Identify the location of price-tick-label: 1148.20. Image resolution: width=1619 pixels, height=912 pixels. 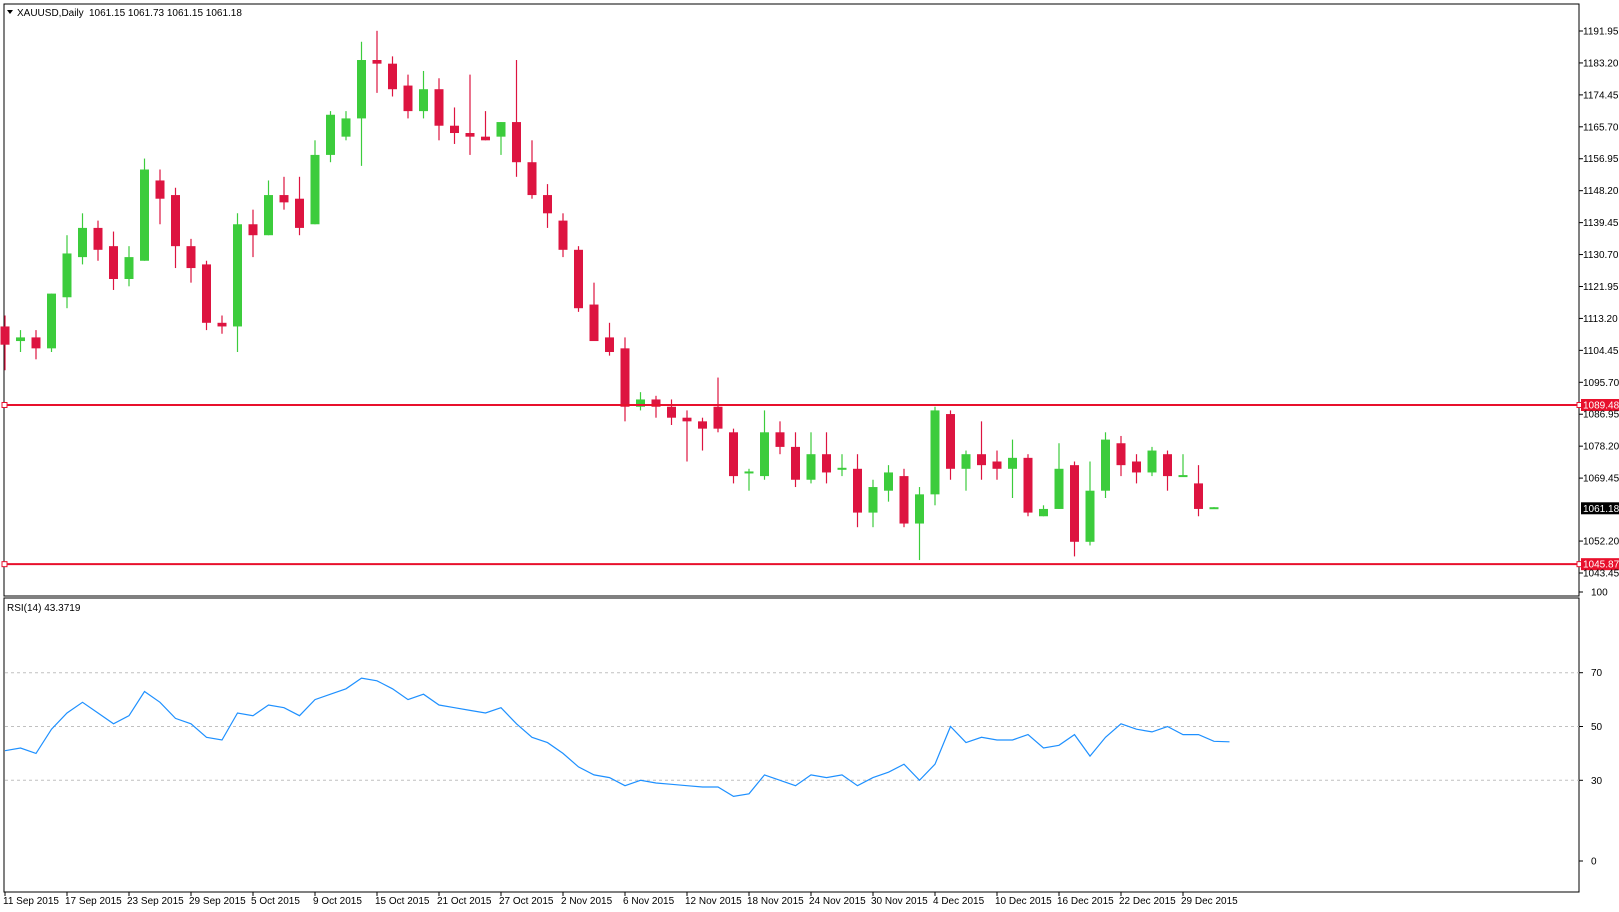
(1601, 191).